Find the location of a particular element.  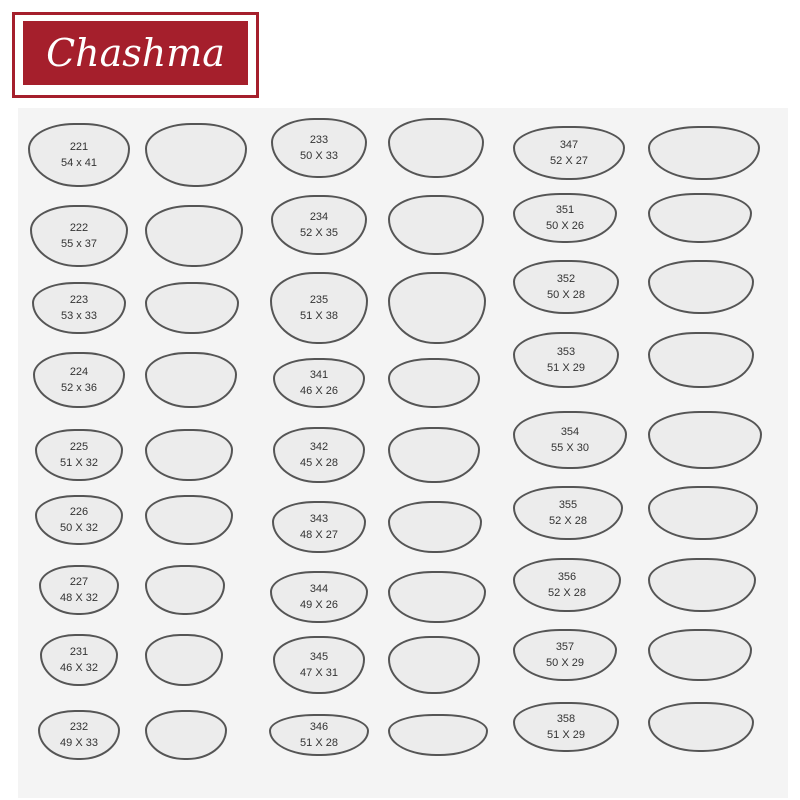

lens-code: 235 is located at coordinates (319, 300).